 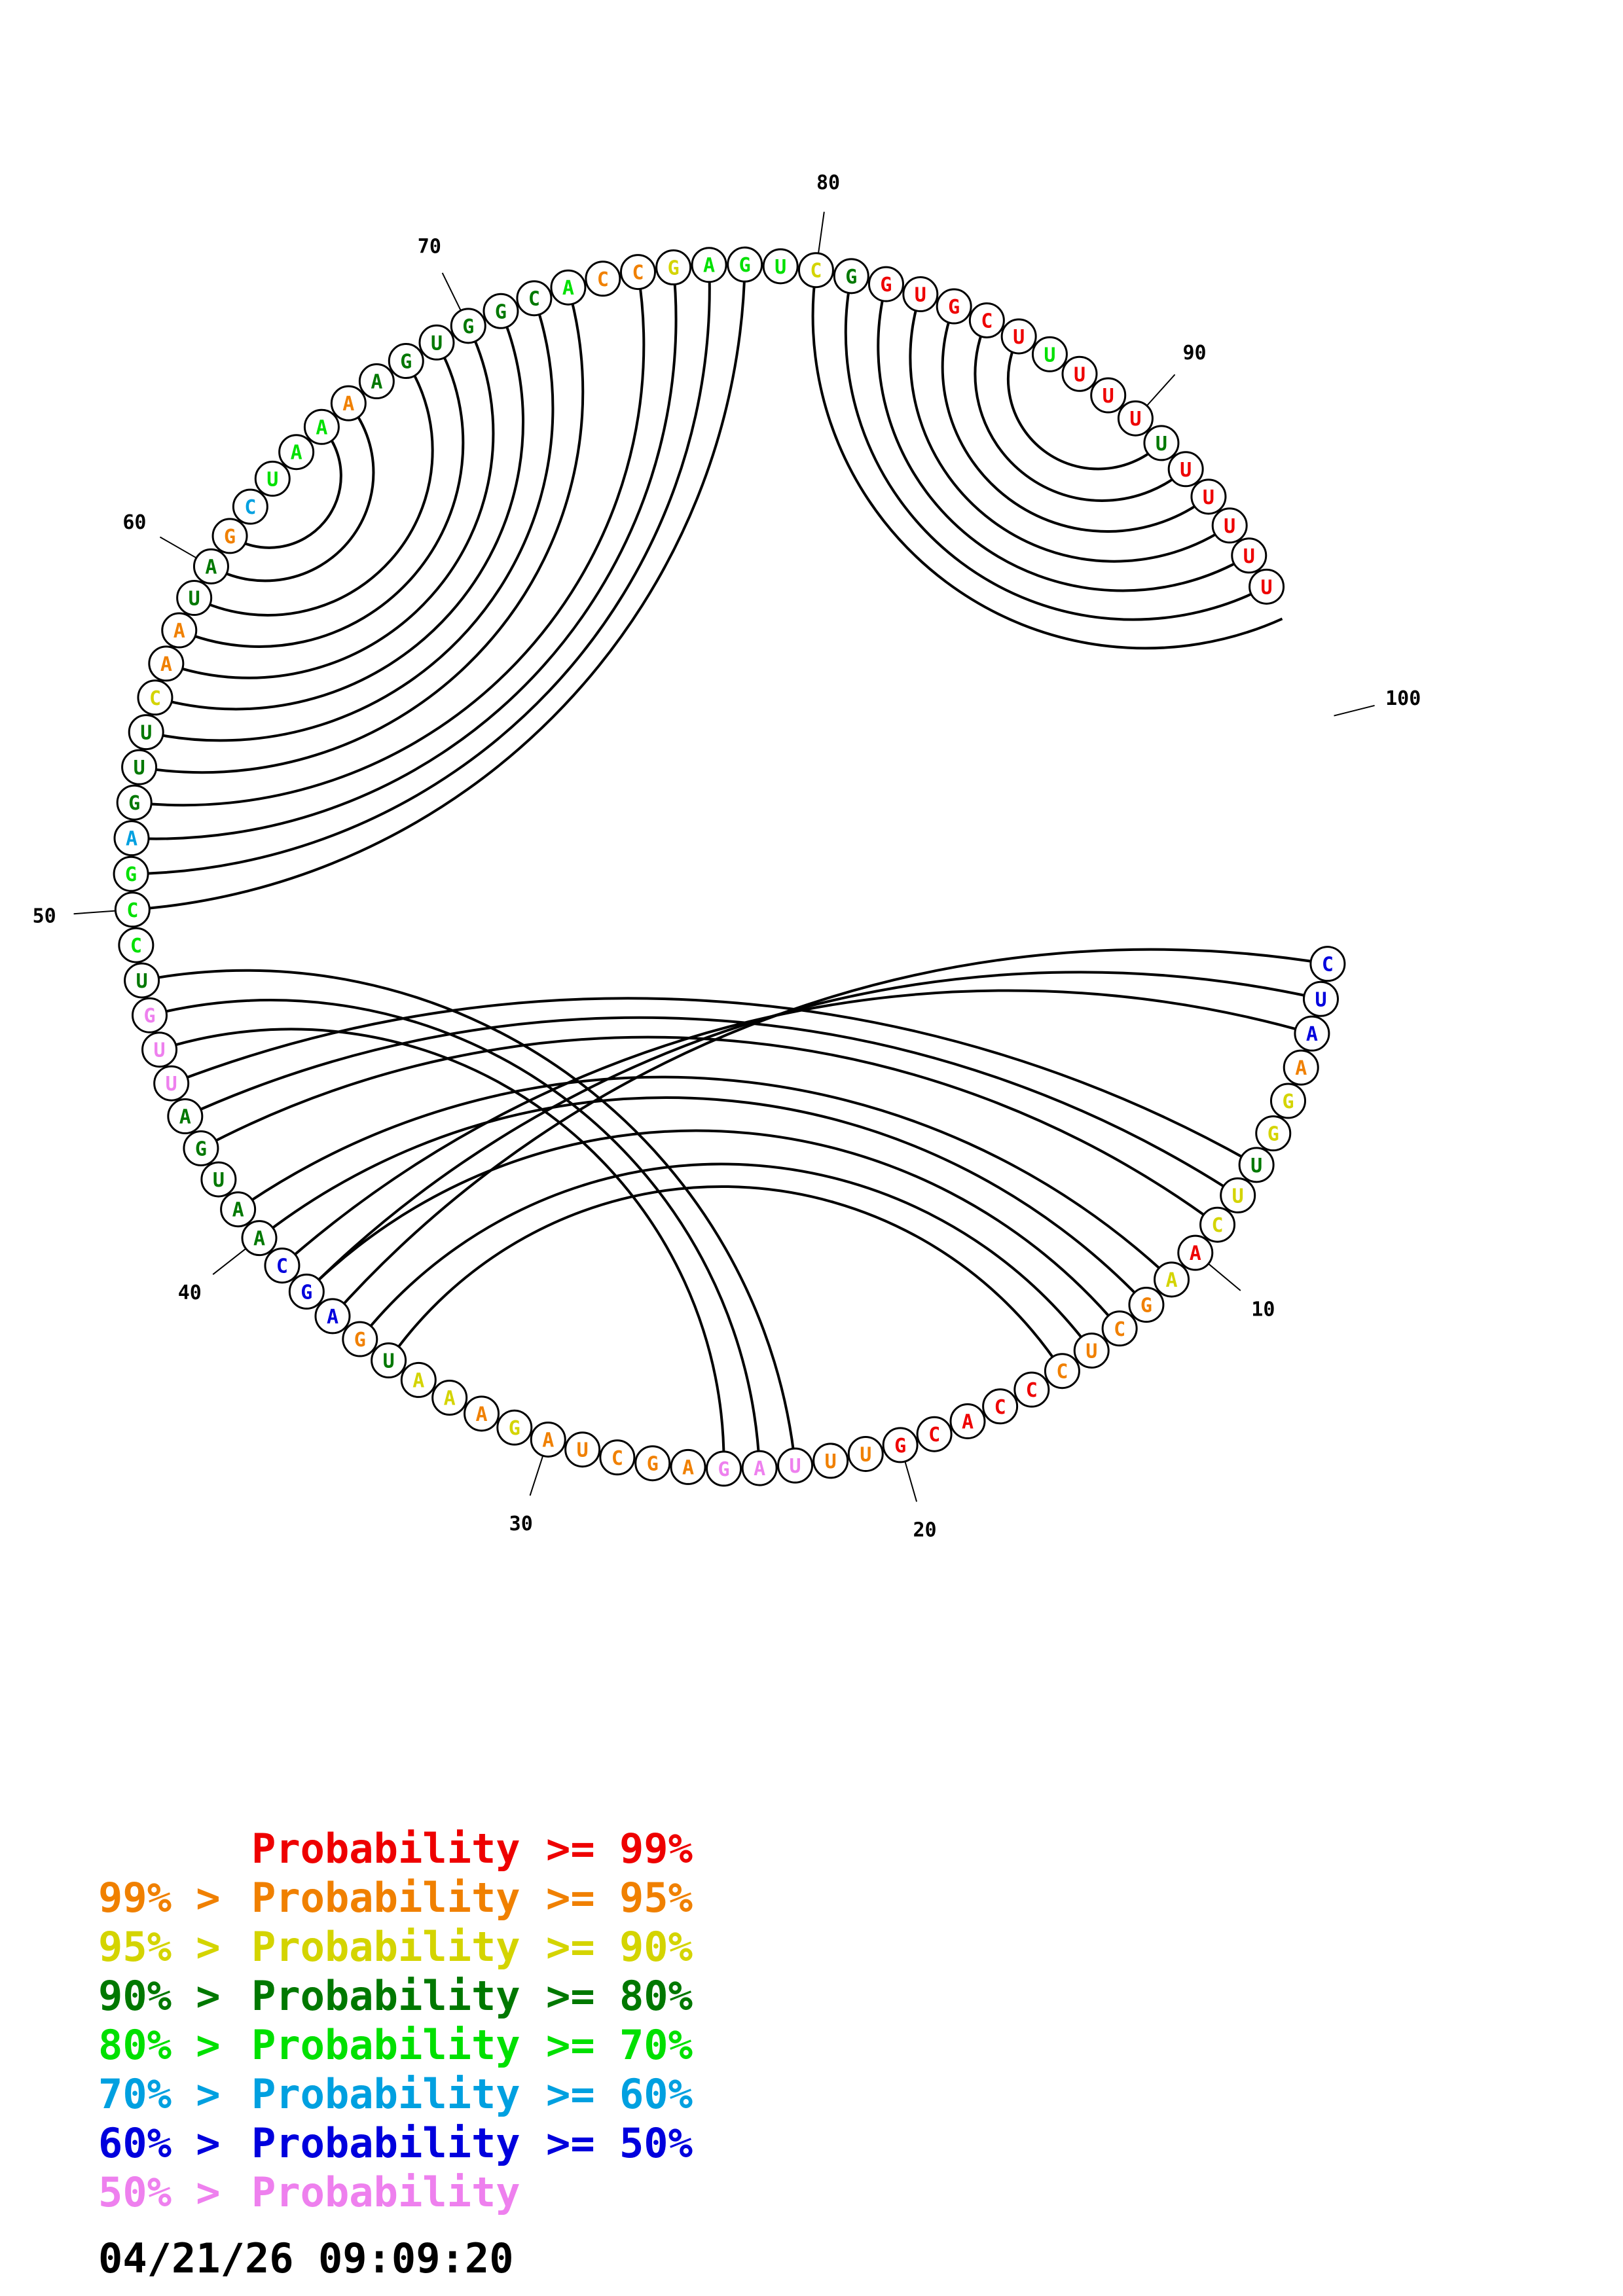 I want to click on nucleotide-28: C, so click(x=617, y=1457).